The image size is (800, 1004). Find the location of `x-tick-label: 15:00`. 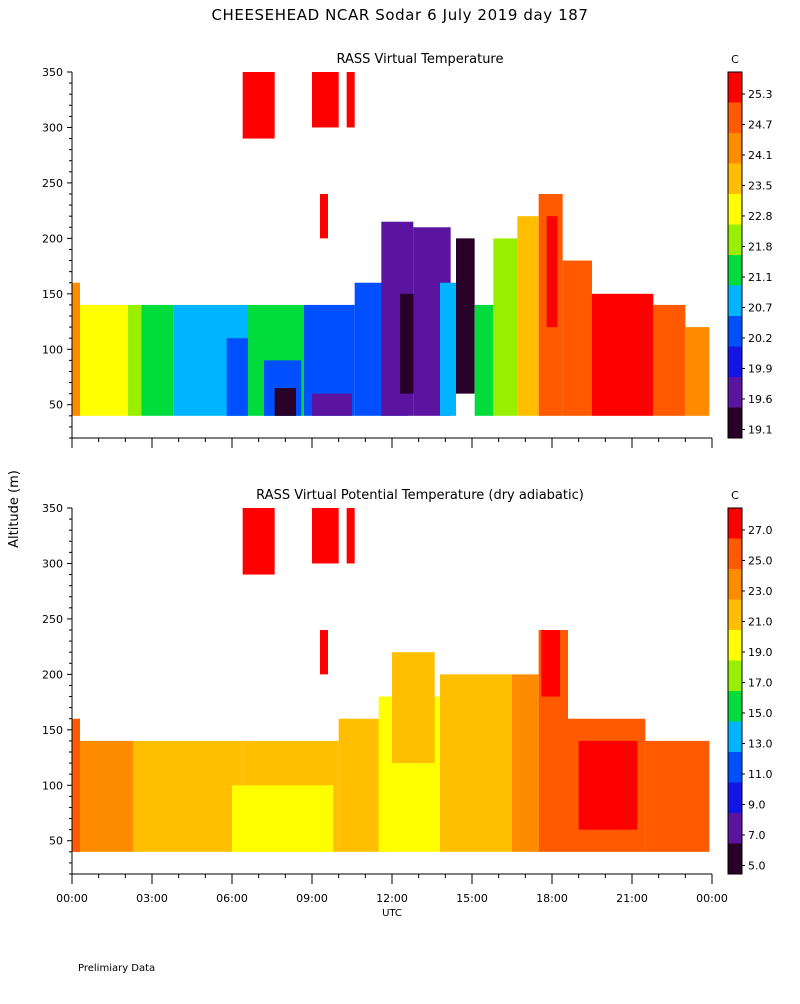

x-tick-label: 15:00 is located at coordinates (472, 898).